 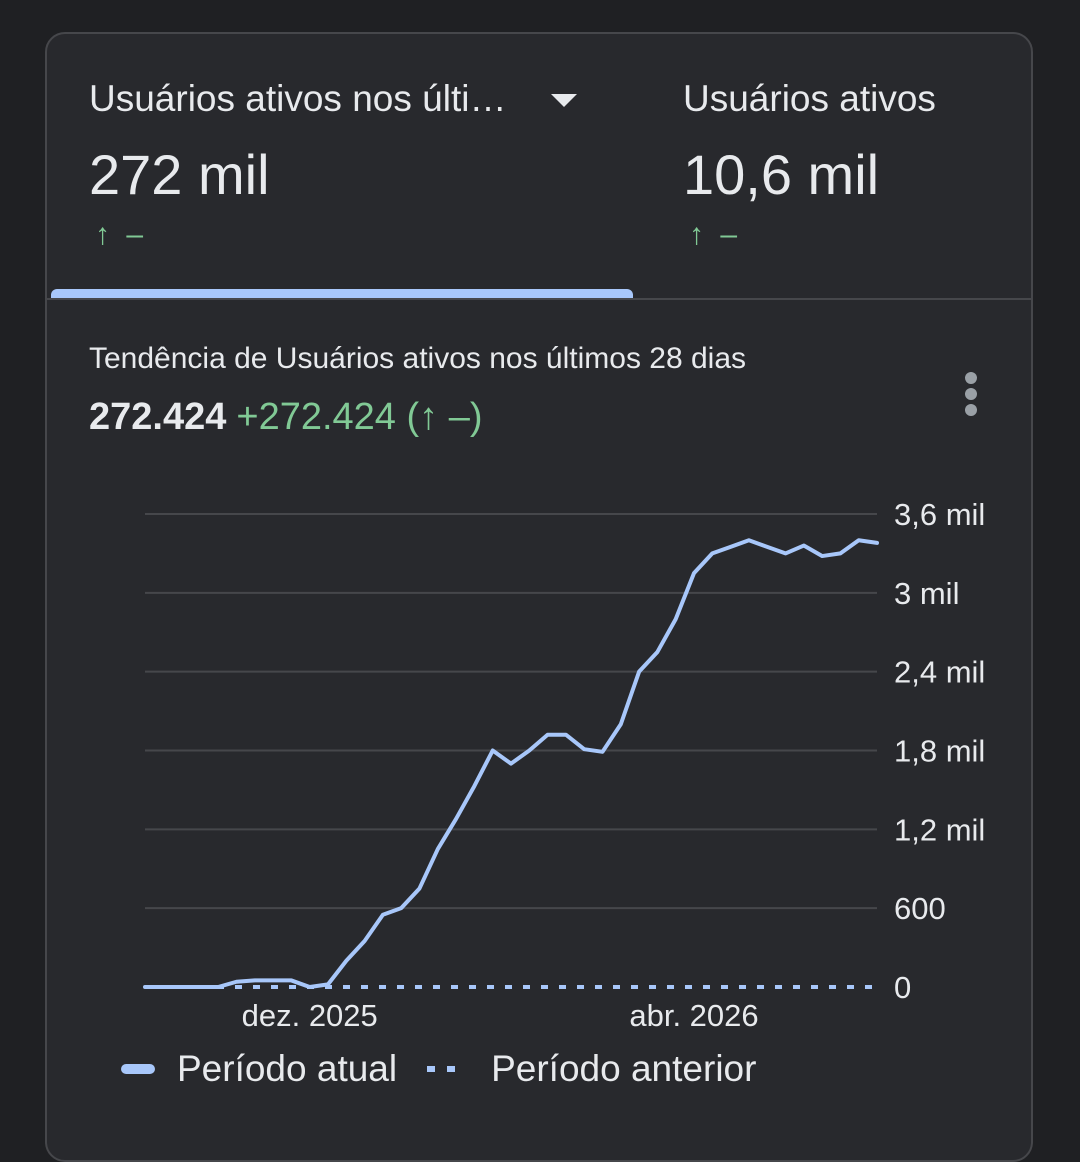 What do you see at coordinates (341, 166) in the screenshot?
I see `tab-active-users-28-days: Usuários ativos nos últi… 272 mil ↑ –` at bounding box center [341, 166].